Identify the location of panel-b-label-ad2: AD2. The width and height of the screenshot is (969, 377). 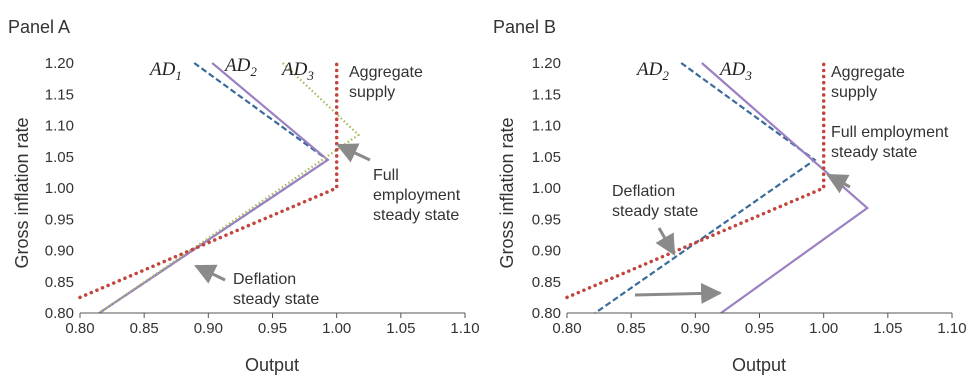
(652, 71).